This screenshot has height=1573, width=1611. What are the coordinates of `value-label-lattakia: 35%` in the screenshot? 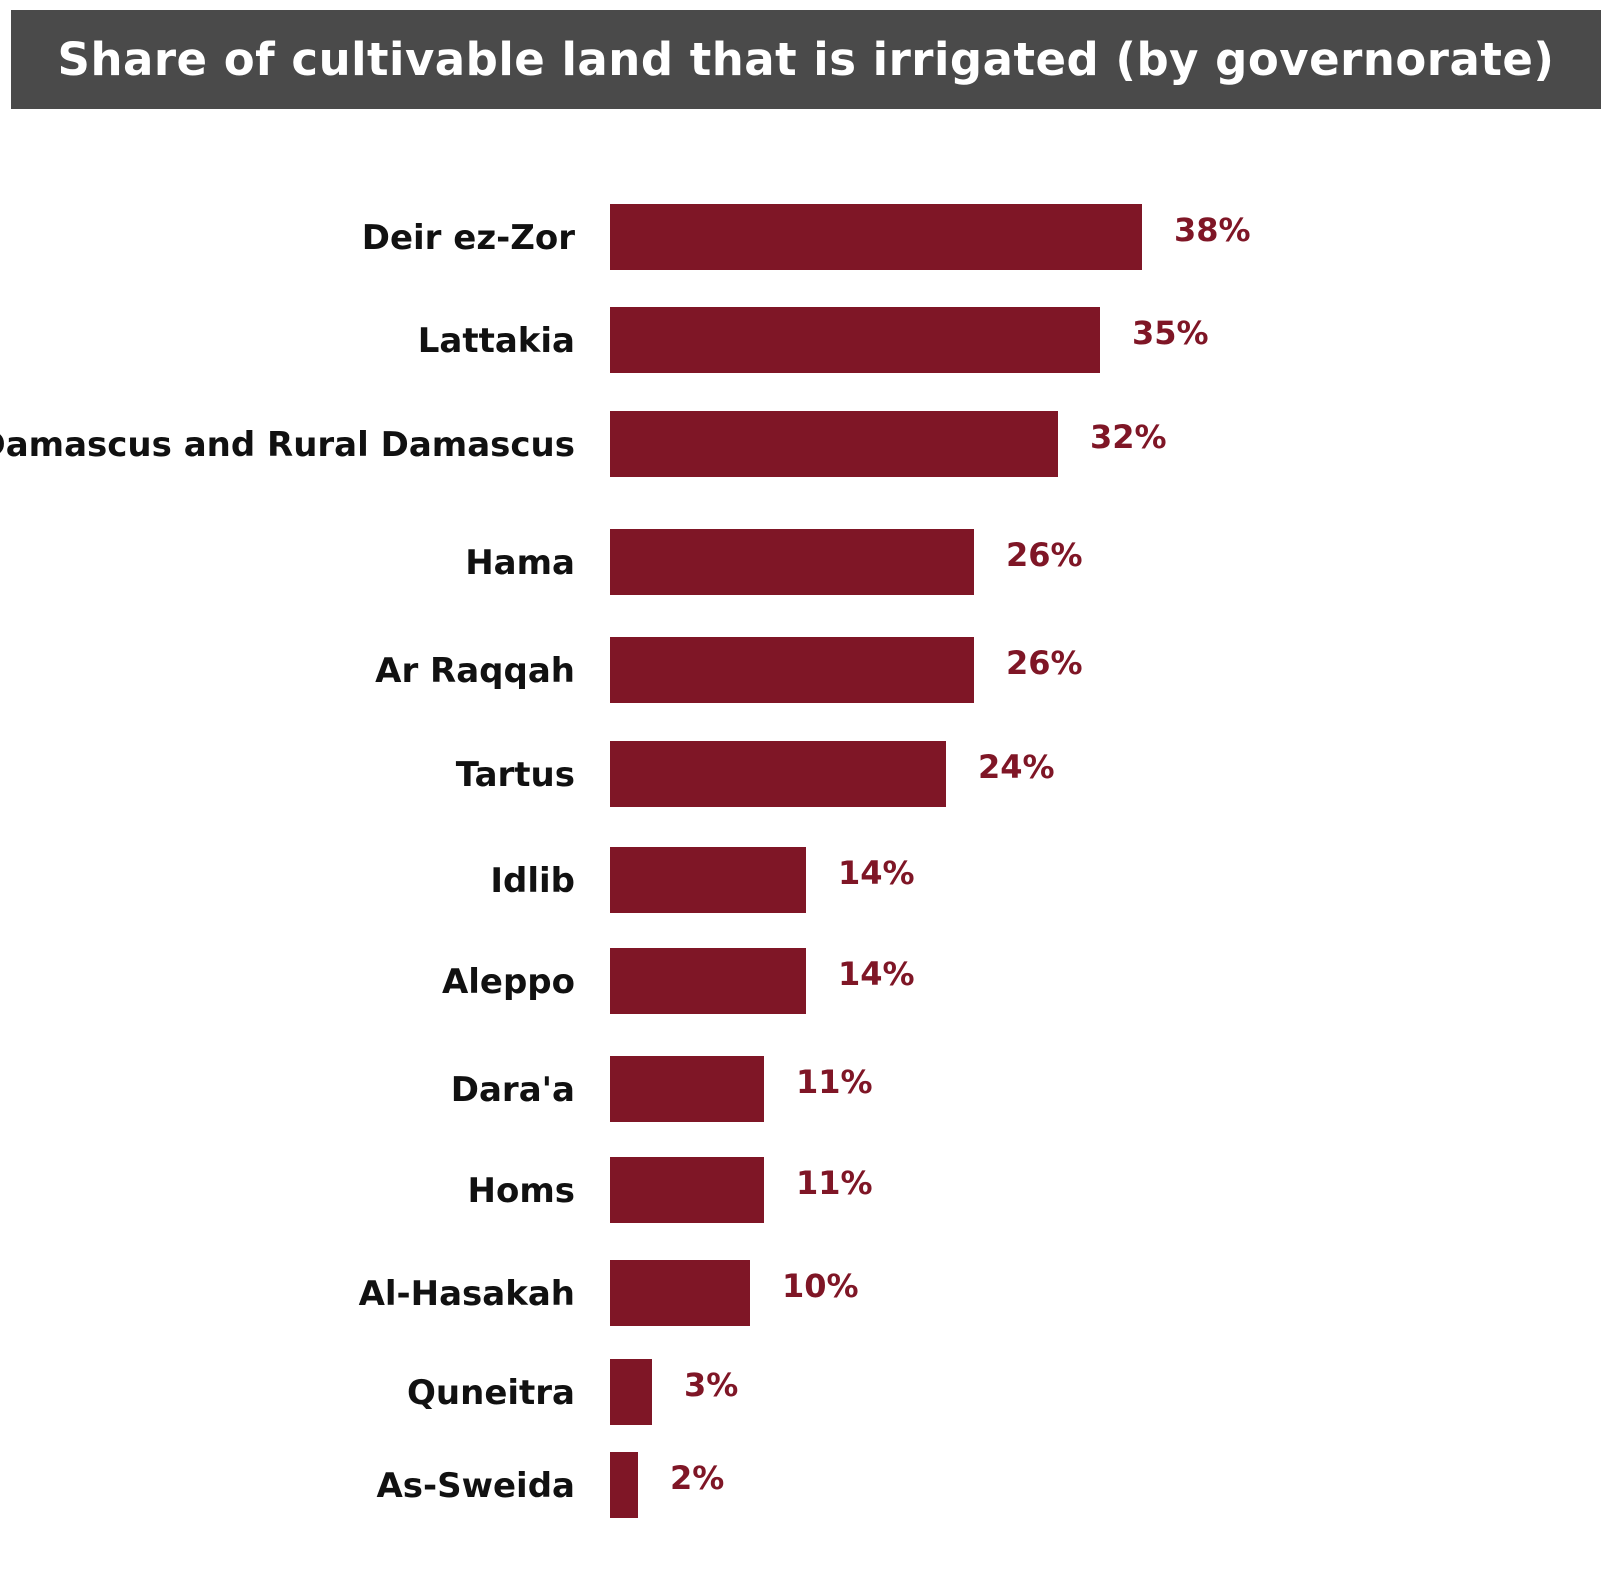 It's located at (1170, 333).